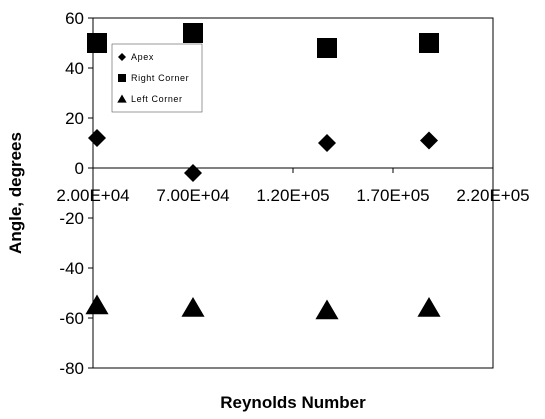  What do you see at coordinates (74, 118) in the screenshot?
I see `y-tick-label: 20` at bounding box center [74, 118].